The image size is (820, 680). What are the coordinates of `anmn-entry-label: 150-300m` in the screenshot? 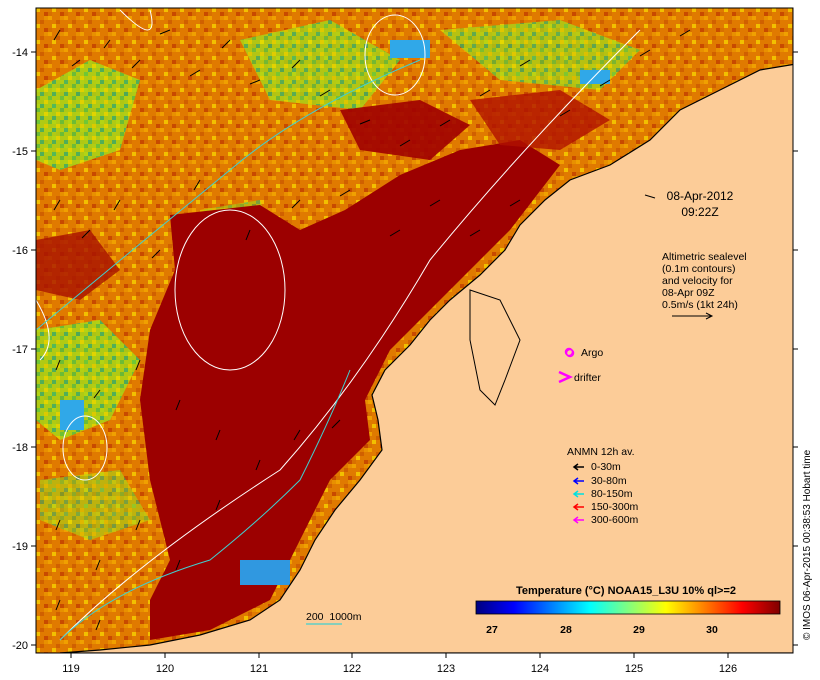 It's located at (615, 507).